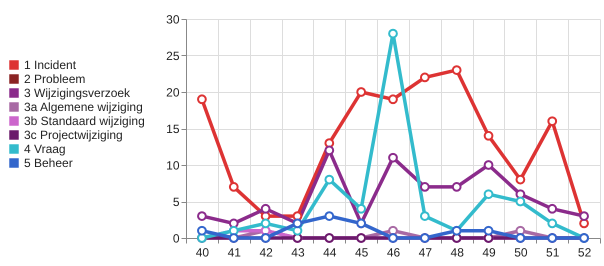  Describe the element at coordinates (235, 253) in the screenshot. I see `x-tick-label: 41` at that location.